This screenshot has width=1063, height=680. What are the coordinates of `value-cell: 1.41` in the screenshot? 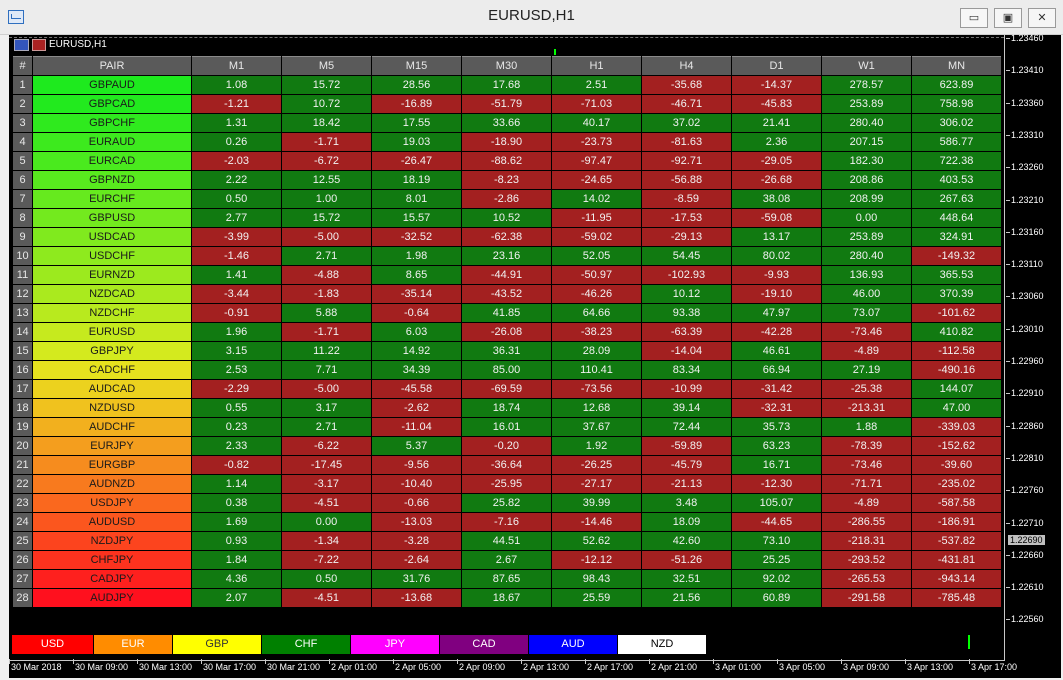 It's located at (236, 275).